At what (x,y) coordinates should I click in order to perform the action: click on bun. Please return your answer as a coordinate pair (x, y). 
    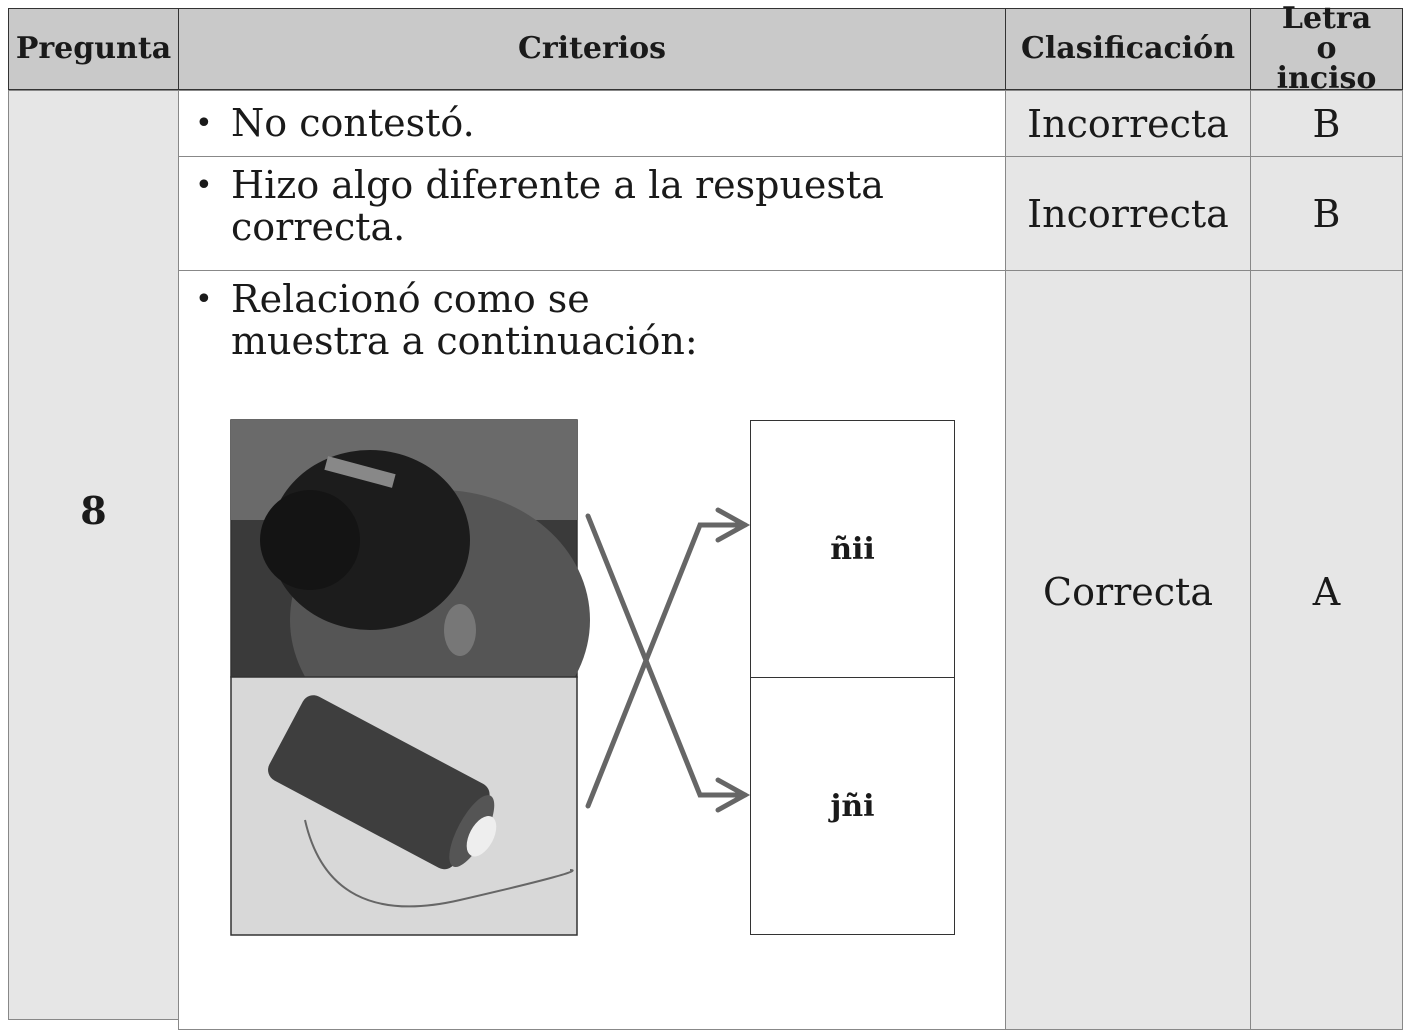
    Looking at the image, I should click on (310, 540).